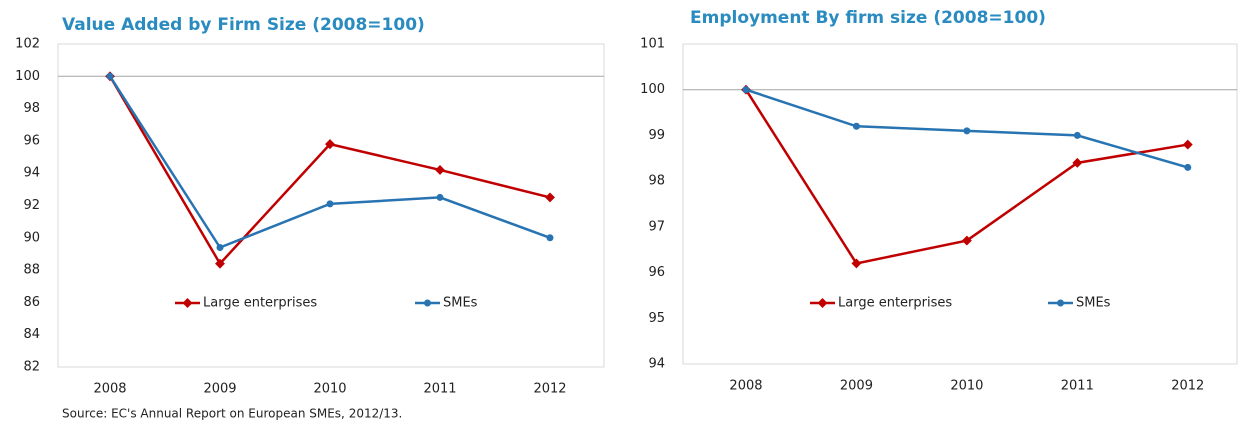 This screenshot has height=432, width=1245. What do you see at coordinates (329, 162) in the screenshot?
I see `series-line` at bounding box center [329, 162].